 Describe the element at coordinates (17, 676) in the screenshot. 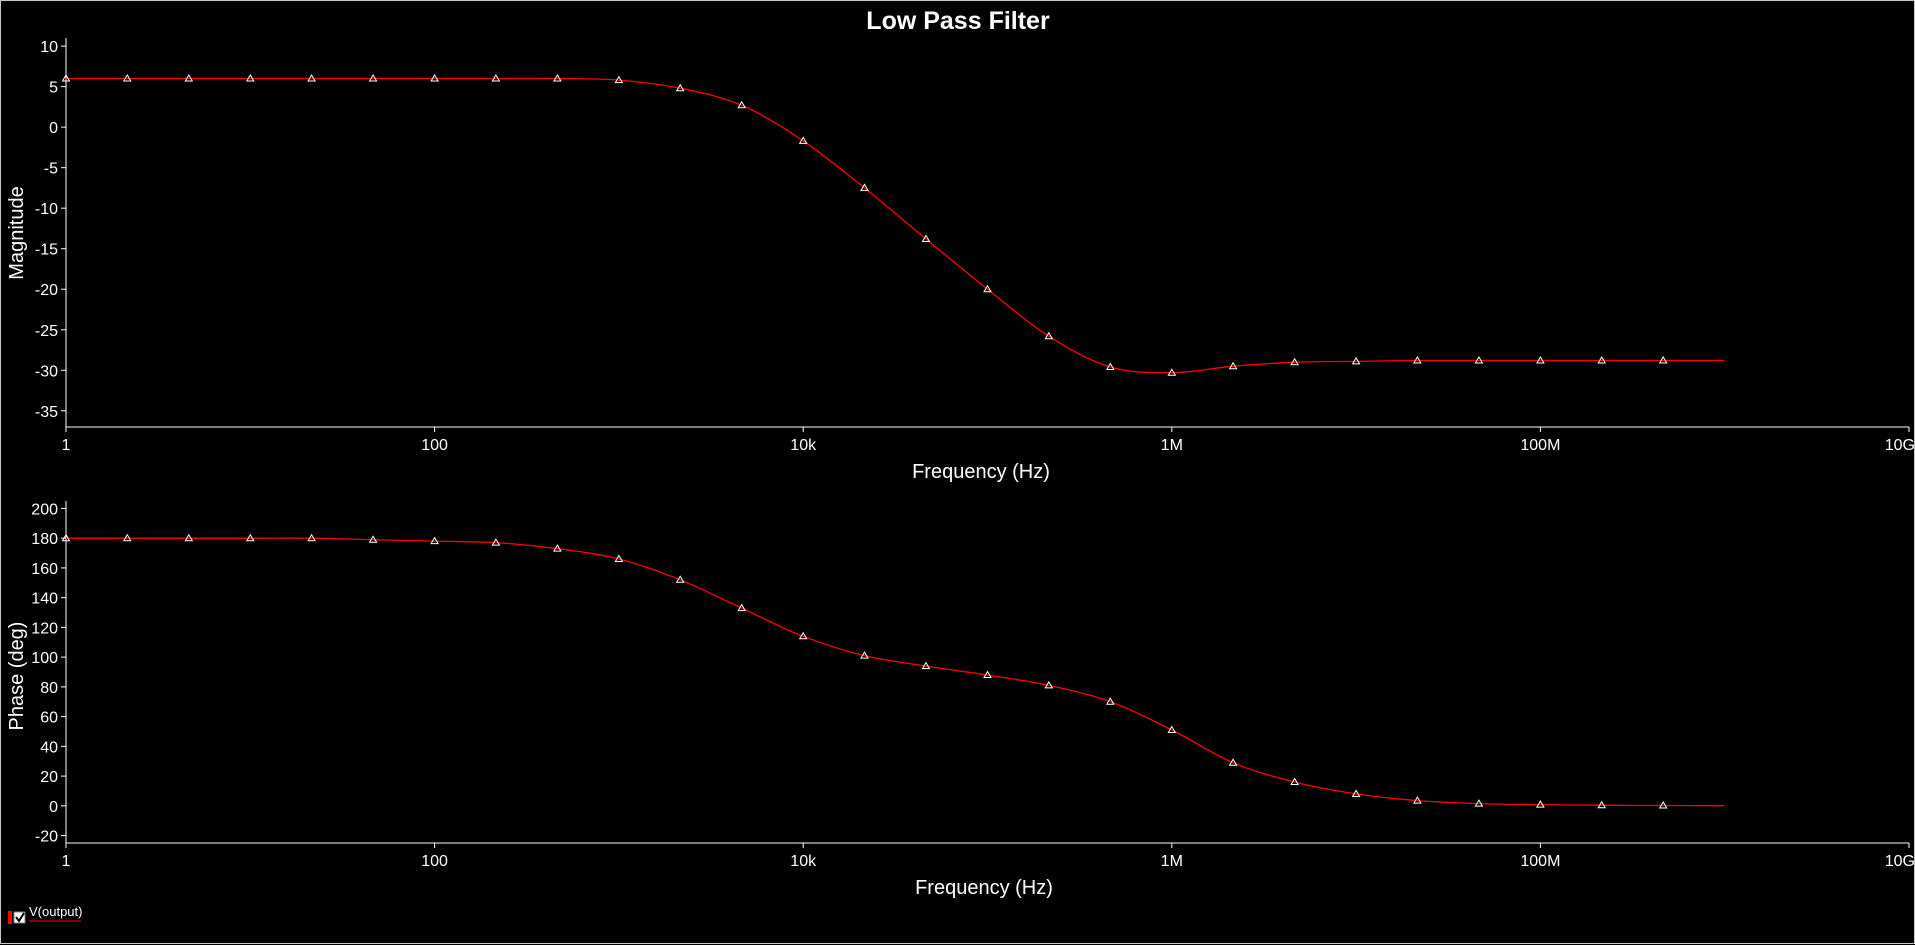

I see `phase-y-axis-label: Phase (deg)` at that location.